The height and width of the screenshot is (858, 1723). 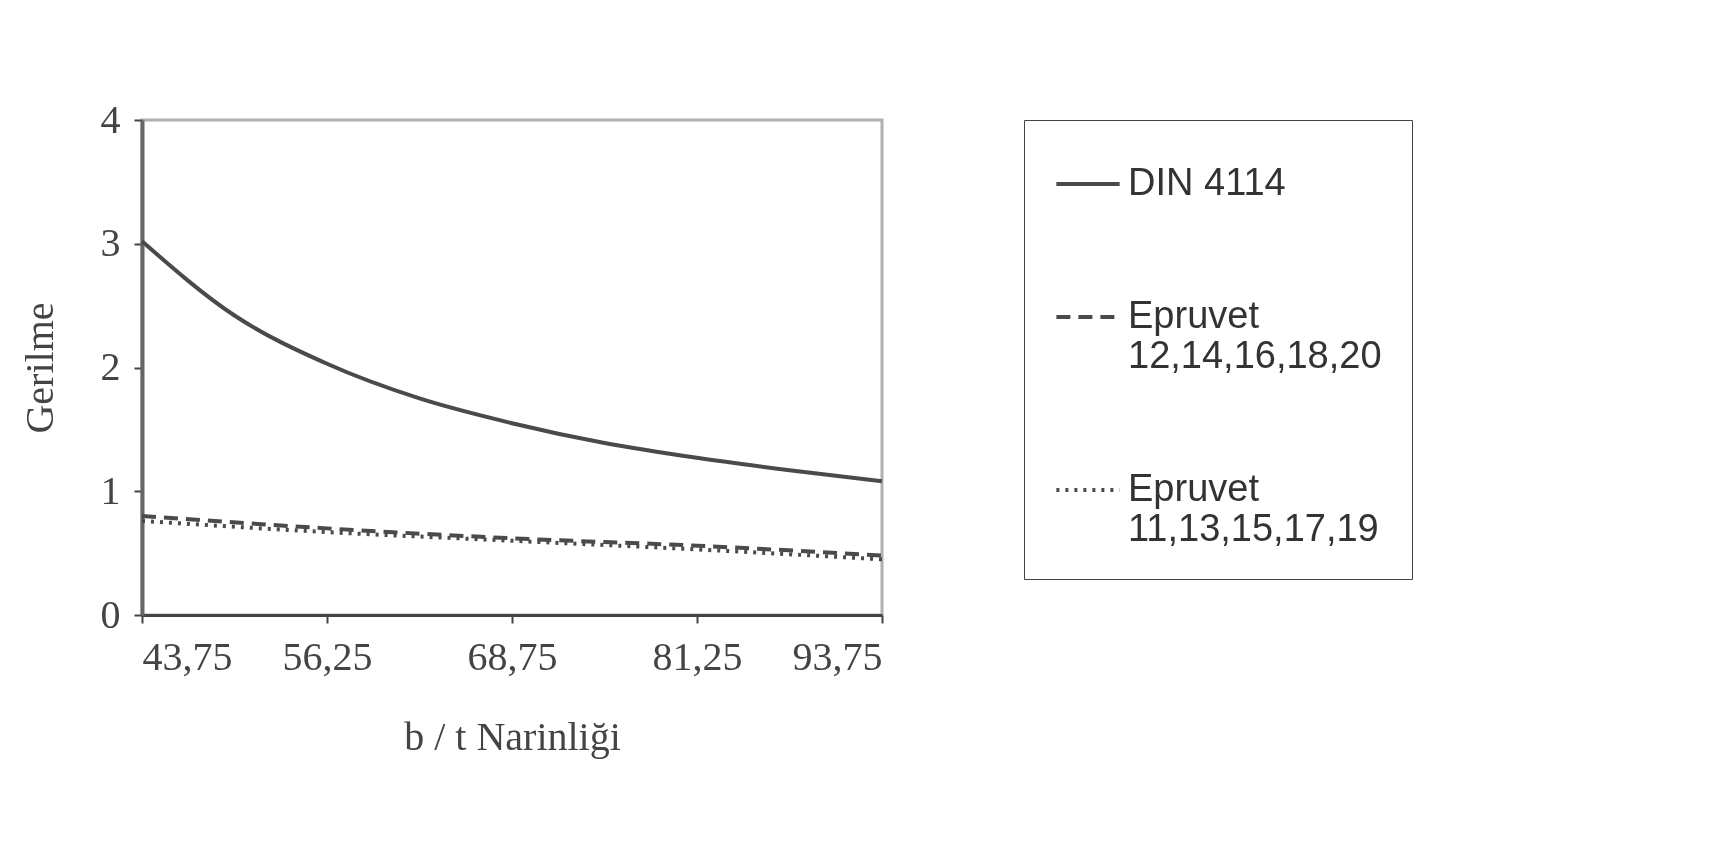 What do you see at coordinates (110, 614) in the screenshot?
I see `y-tick-label: 0` at bounding box center [110, 614].